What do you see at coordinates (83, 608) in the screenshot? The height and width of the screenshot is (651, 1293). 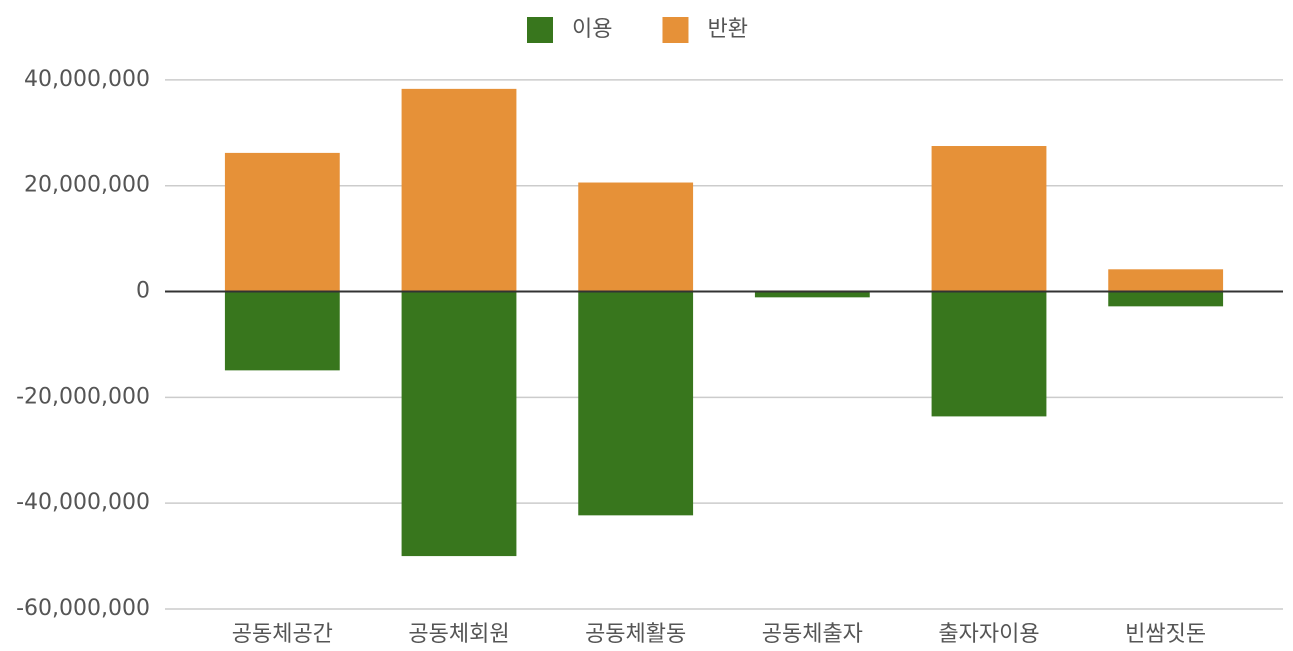 I see `y-tick-label: -60,000,000` at bounding box center [83, 608].